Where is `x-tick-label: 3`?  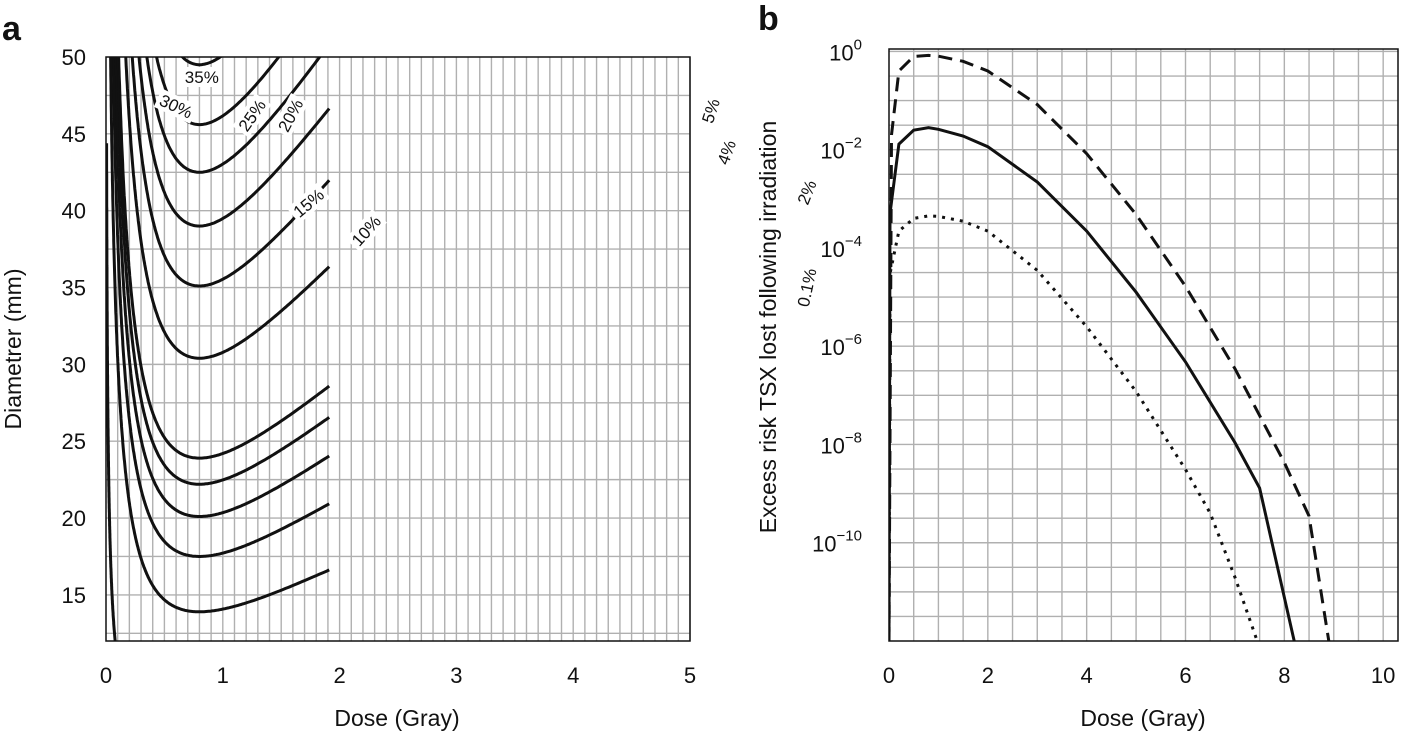
x-tick-label: 3 is located at coordinates (456, 675).